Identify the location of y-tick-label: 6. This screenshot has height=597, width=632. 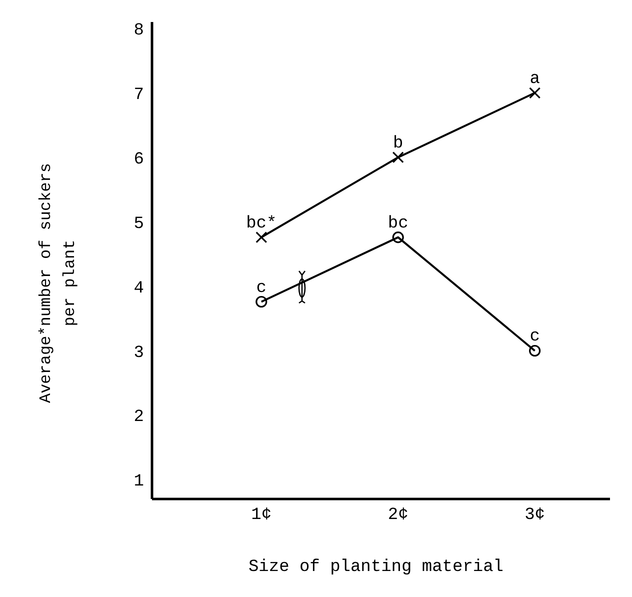
(139, 160).